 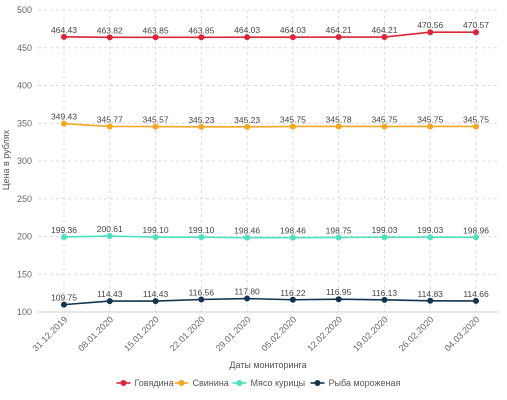 I want to click on x-tick-label: 29.01.2020, so click(x=233, y=333).